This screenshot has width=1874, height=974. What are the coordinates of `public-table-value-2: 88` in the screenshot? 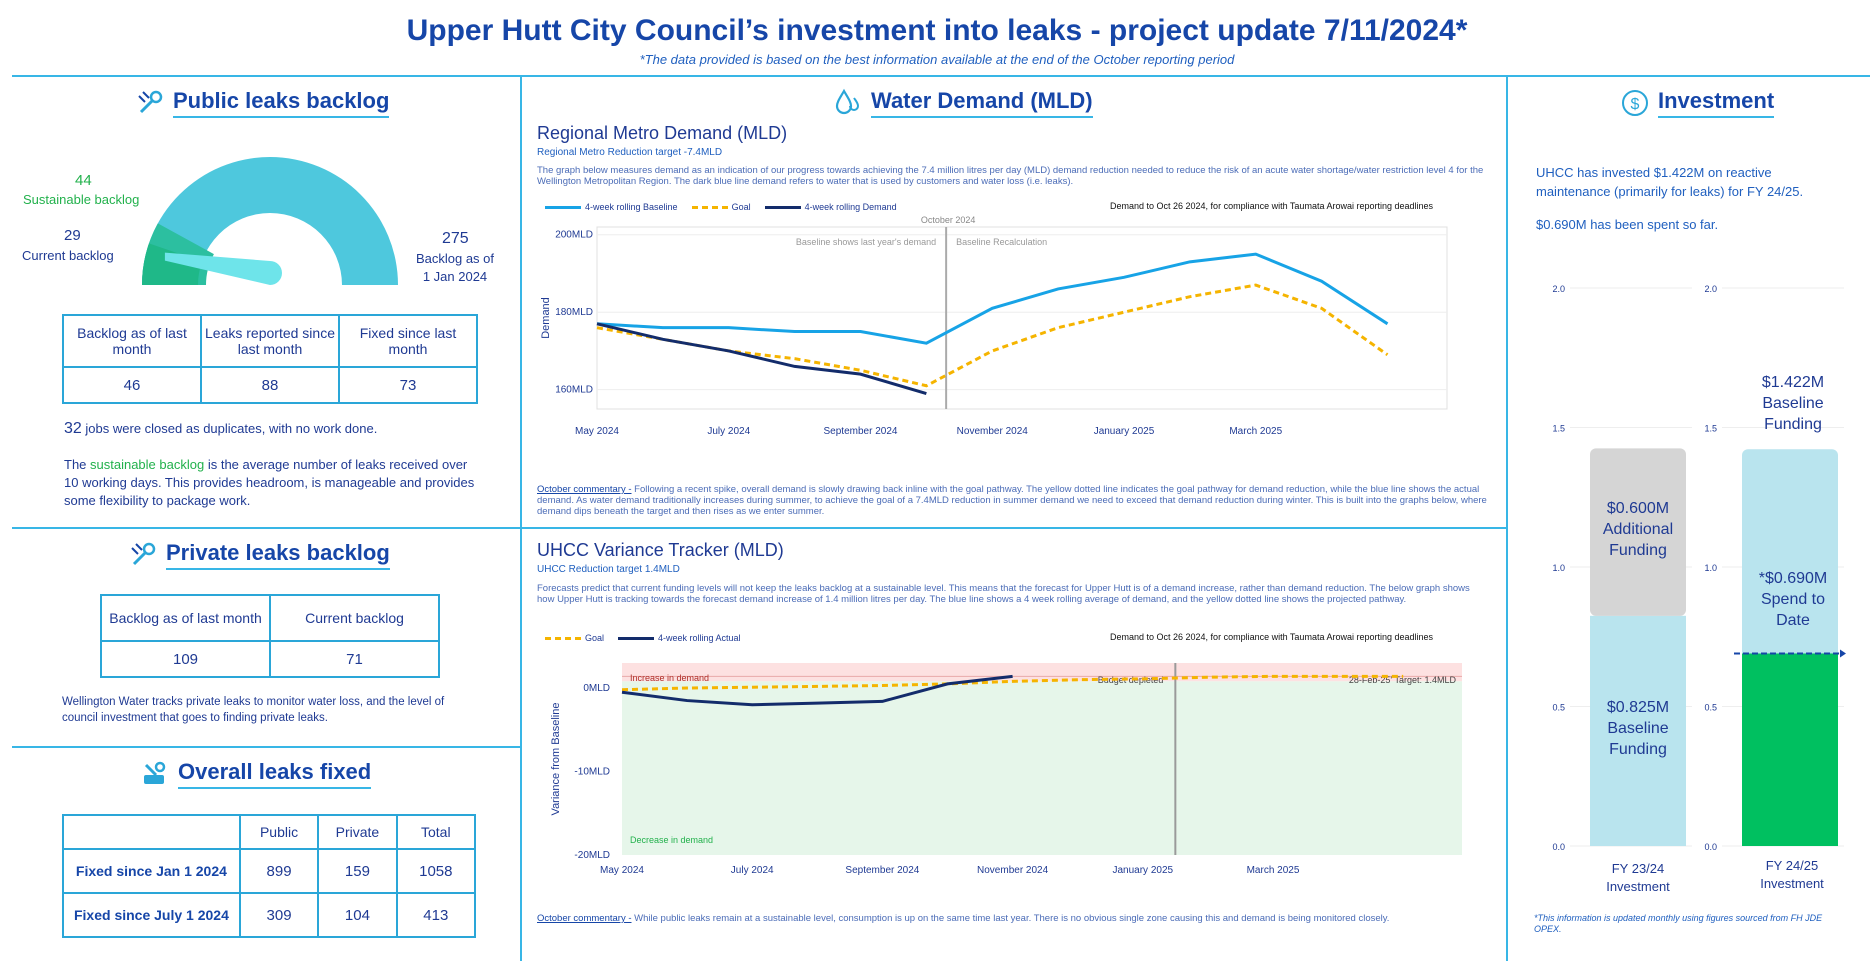 It's located at (270, 385).